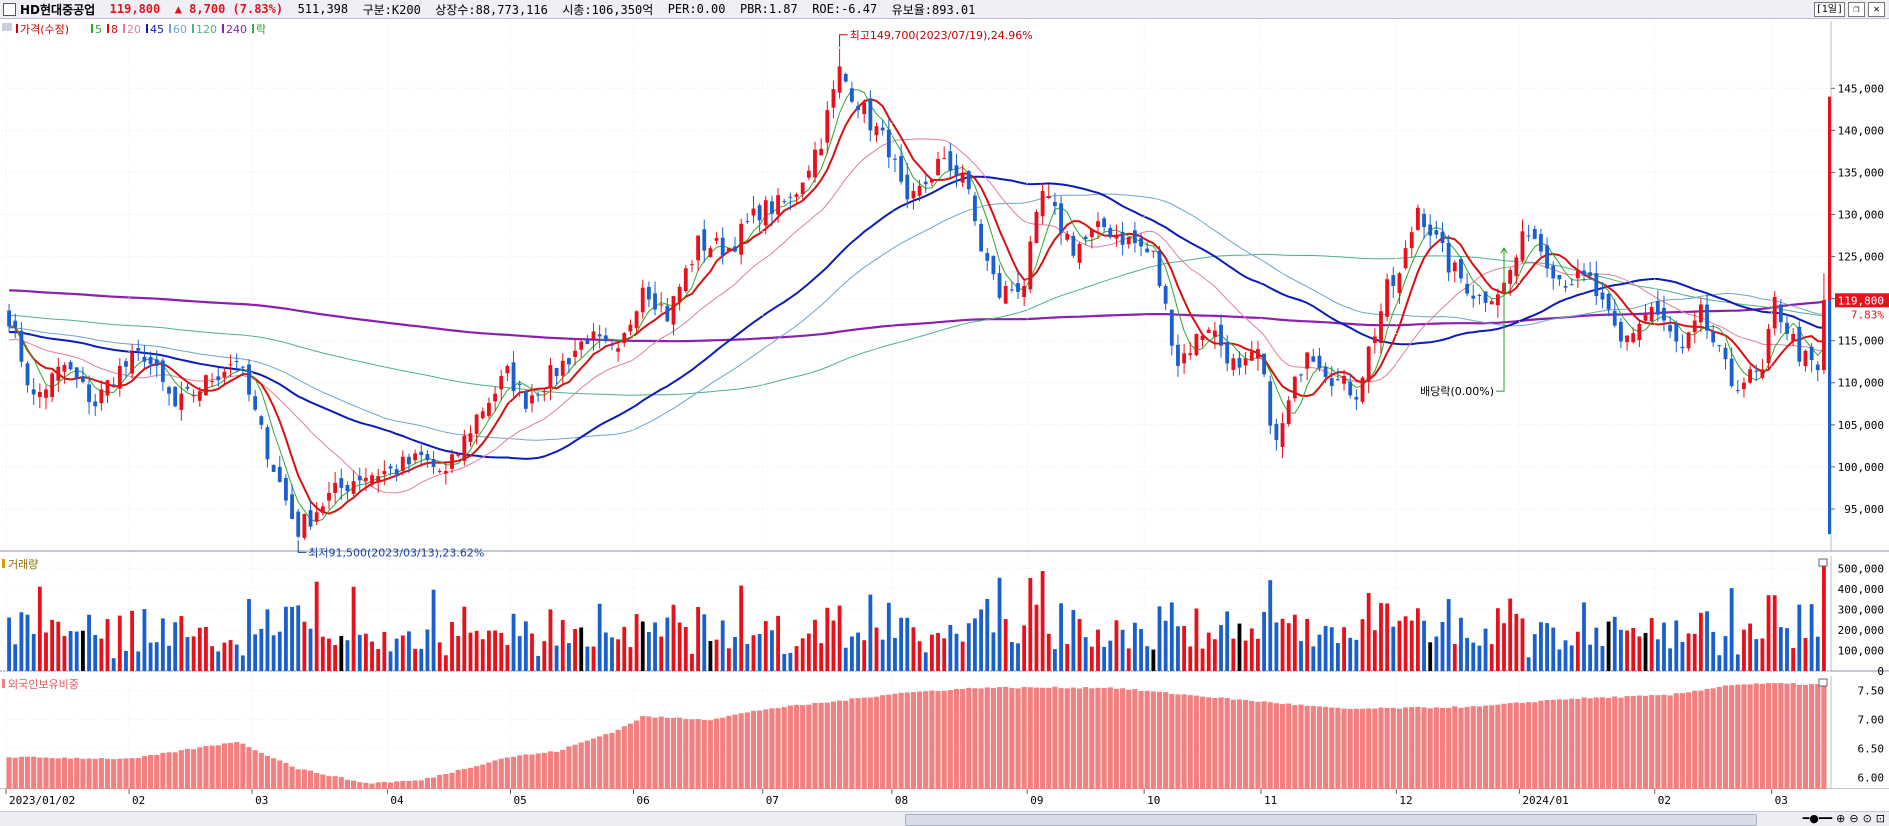 This screenshot has width=1889, height=826. I want to click on last-price-tag, so click(1862, 300).